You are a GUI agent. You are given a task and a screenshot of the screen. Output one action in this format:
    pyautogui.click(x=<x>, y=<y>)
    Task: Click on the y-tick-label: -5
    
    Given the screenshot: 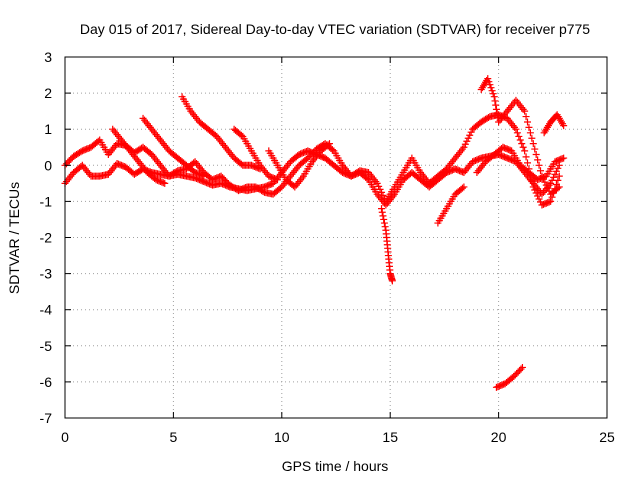 What is the action you would take?
    pyautogui.click(x=46, y=346)
    